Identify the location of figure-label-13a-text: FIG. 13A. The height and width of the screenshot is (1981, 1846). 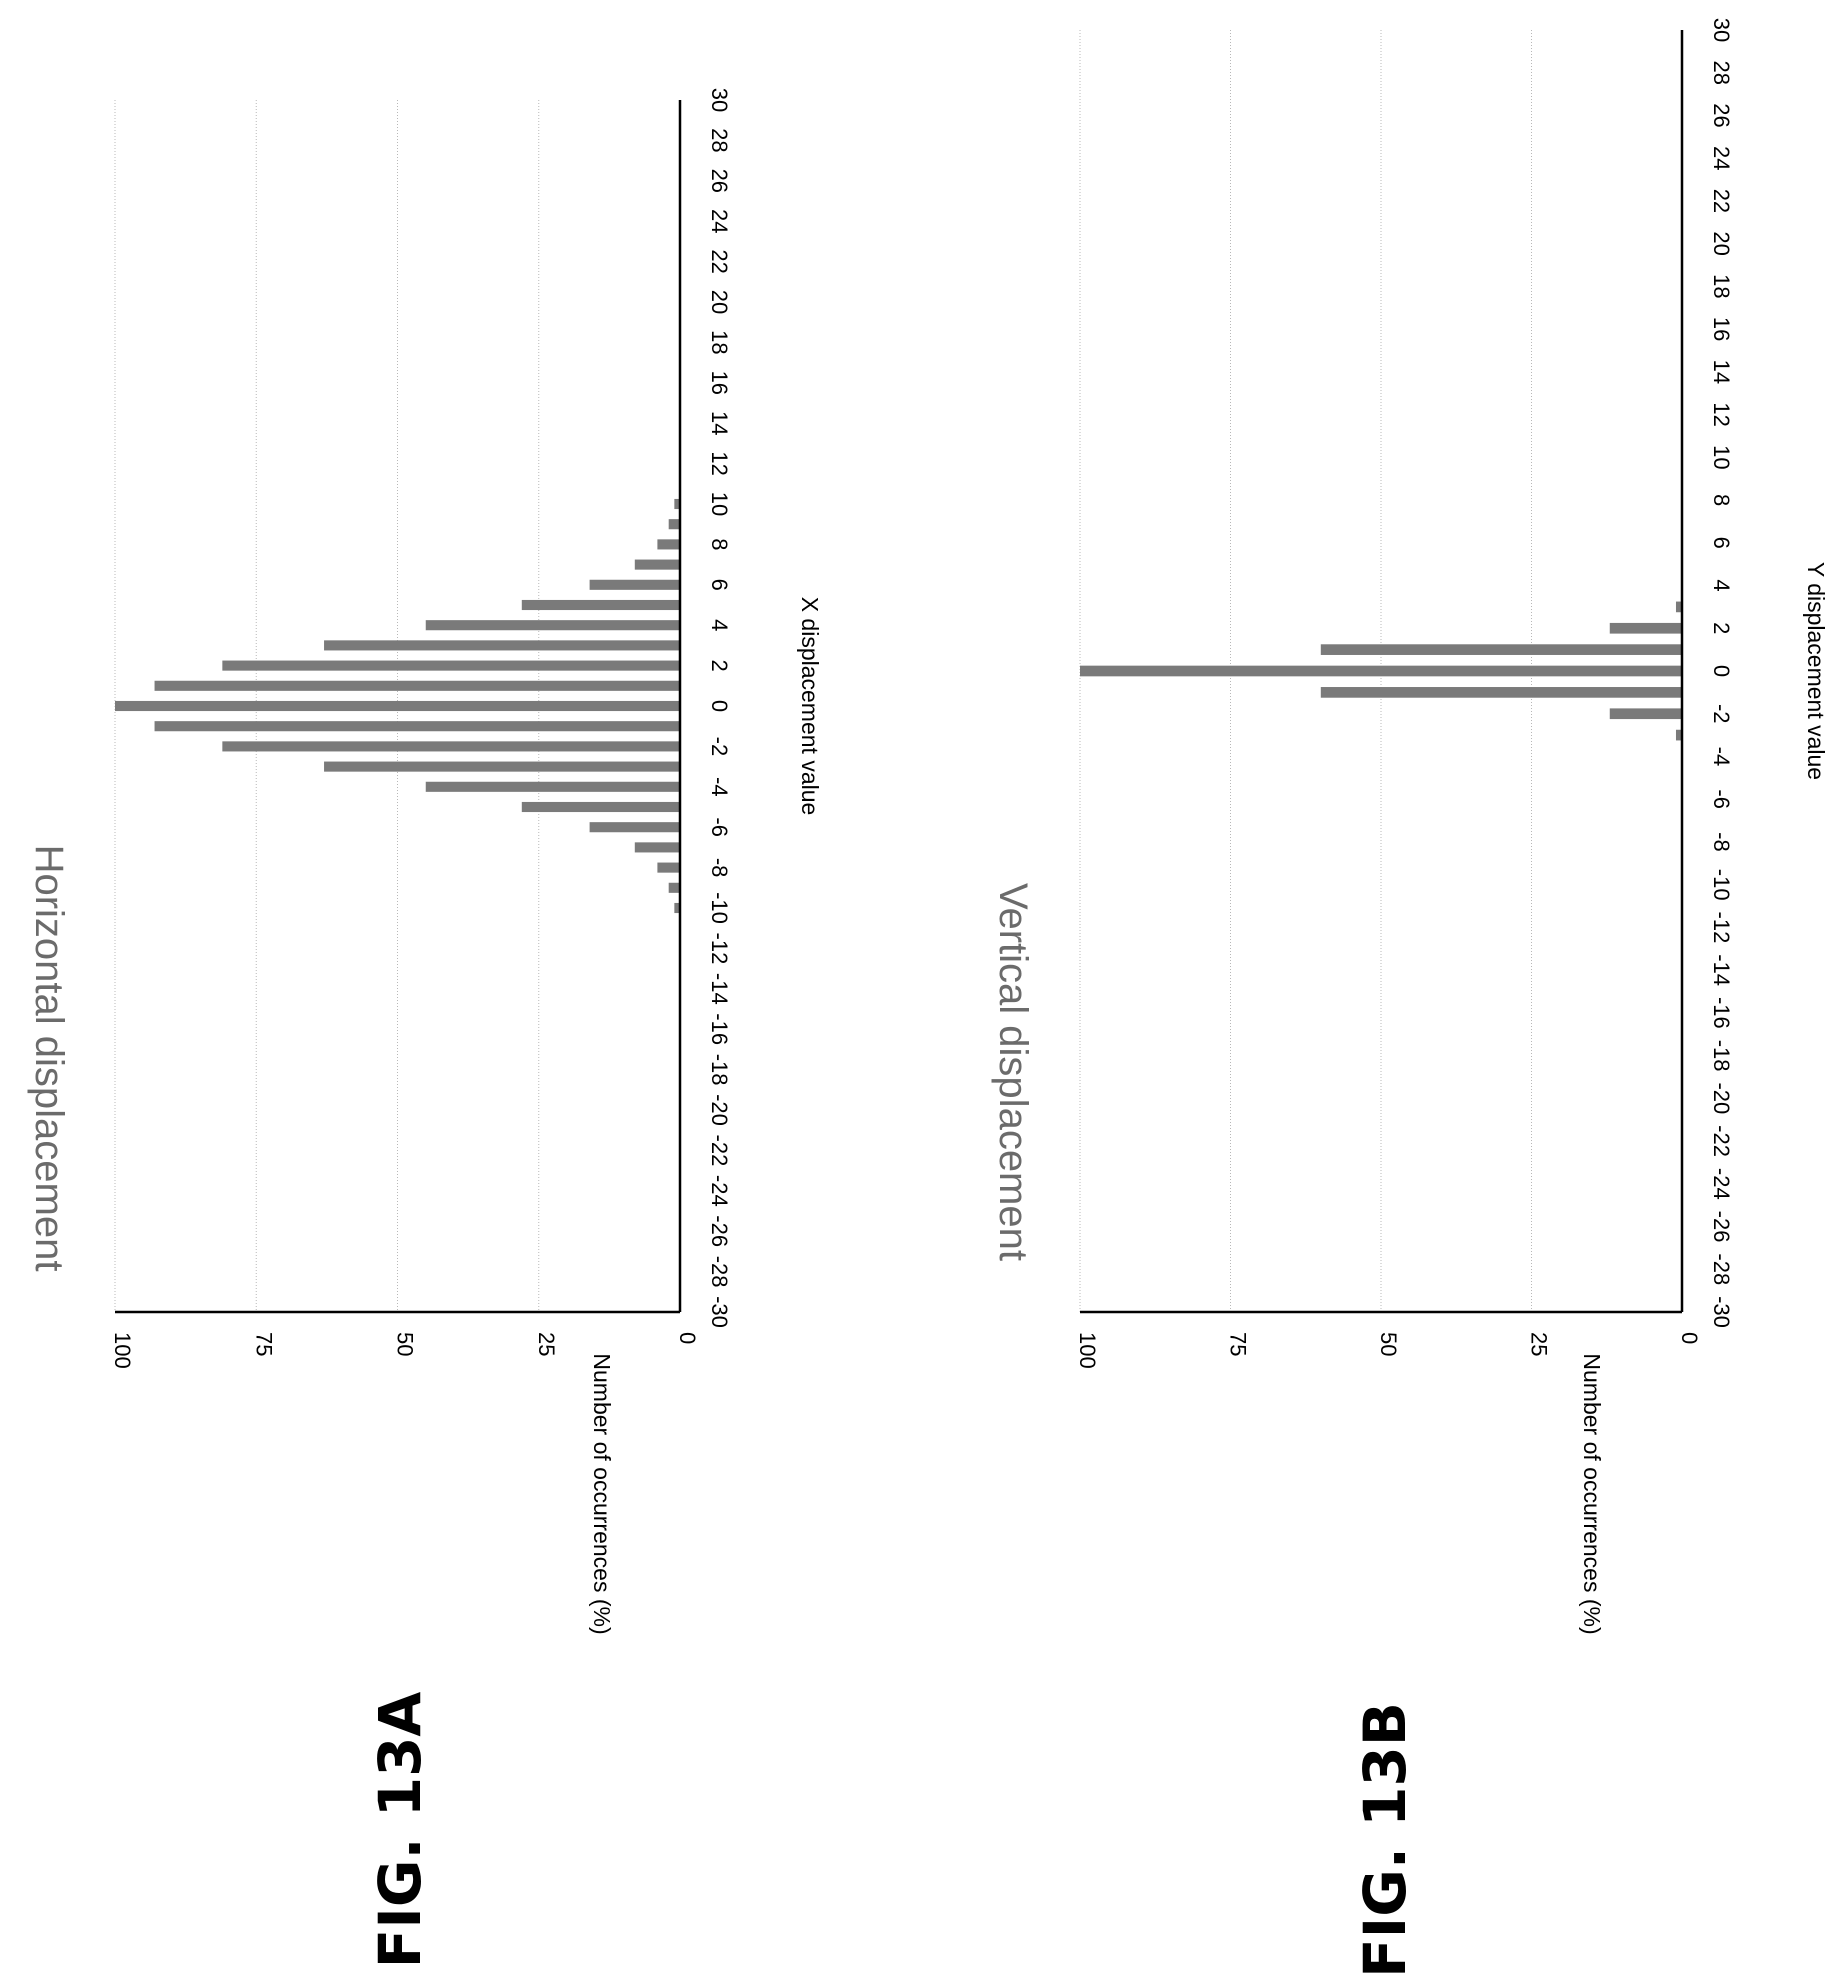
(400, 1830).